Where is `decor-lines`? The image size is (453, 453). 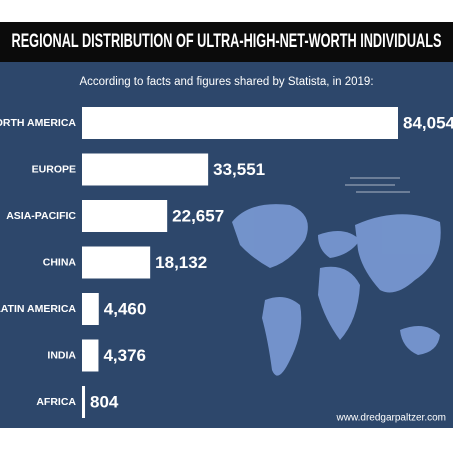
decor-lines is located at coordinates (377, 185).